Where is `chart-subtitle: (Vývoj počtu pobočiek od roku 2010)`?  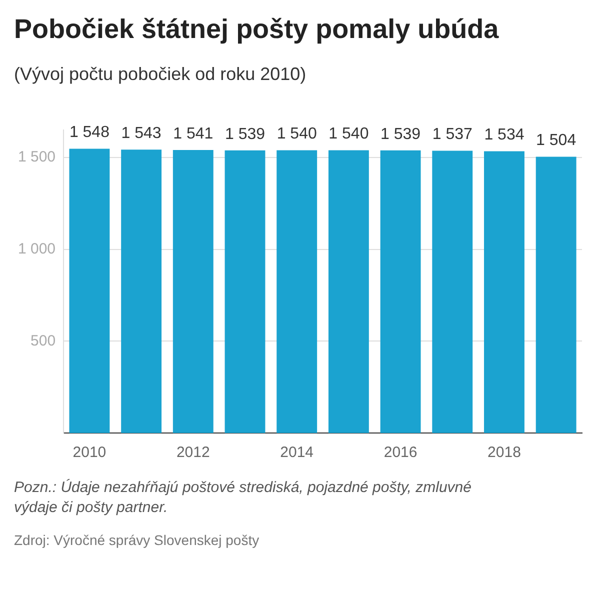 chart-subtitle: (Vývoj počtu pobočiek od roku 2010) is located at coordinates (160, 74).